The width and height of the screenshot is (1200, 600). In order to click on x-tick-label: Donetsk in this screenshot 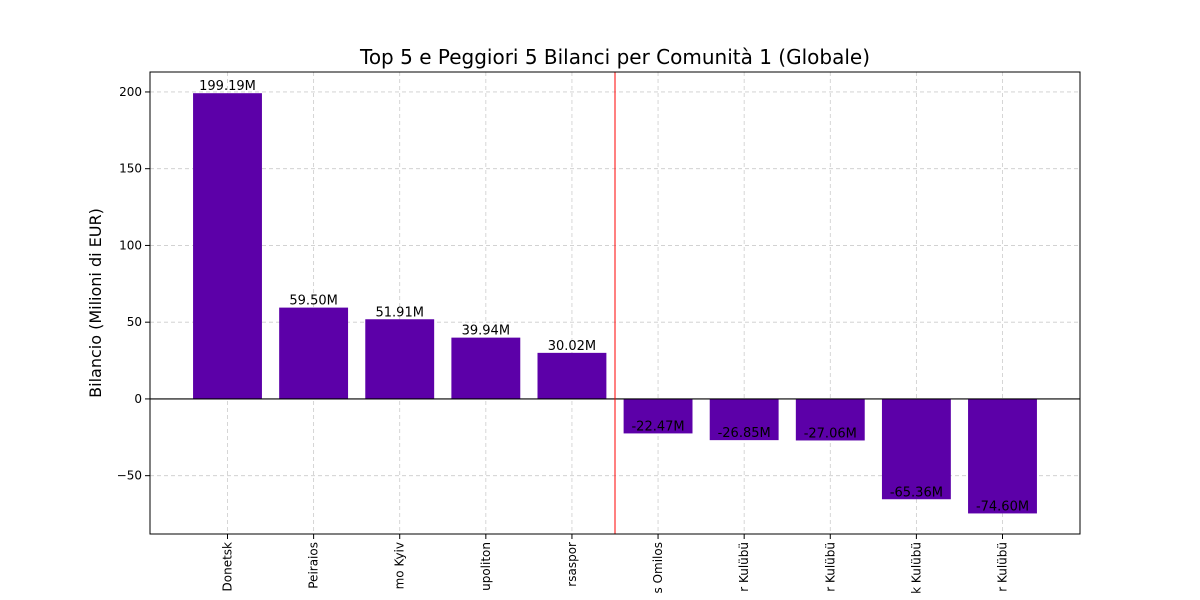, I will do `click(228, 567)`.